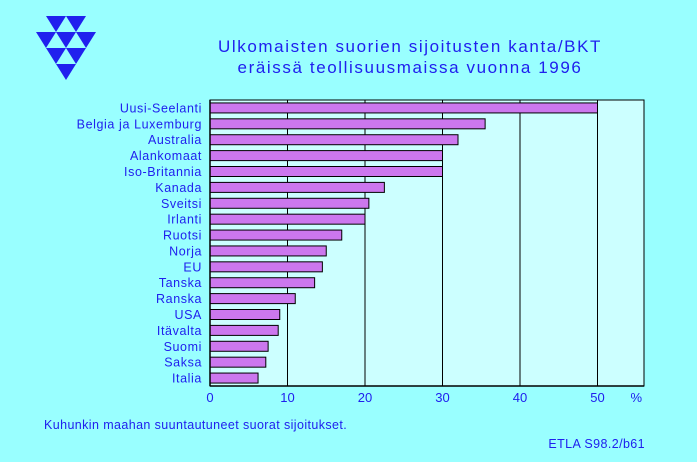 The height and width of the screenshot is (462, 697). Describe the element at coordinates (287, 219) in the screenshot. I see `bar-Irlanti` at that location.